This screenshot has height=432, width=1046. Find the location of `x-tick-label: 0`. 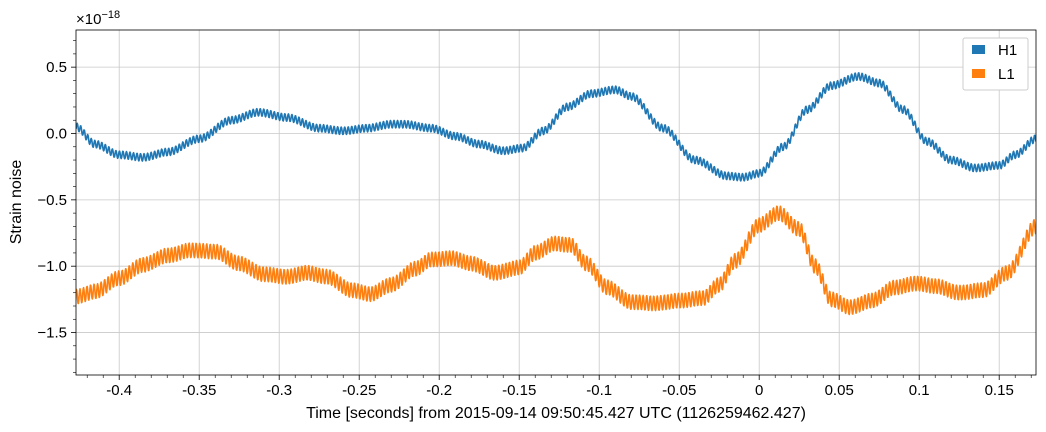

x-tick-label: 0 is located at coordinates (759, 390).